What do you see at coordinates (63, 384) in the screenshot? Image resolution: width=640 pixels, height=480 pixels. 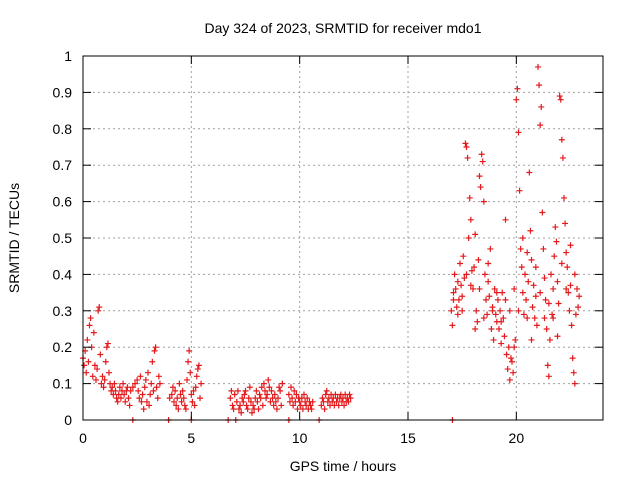 I see `y-tick-label: 0.1` at bounding box center [63, 384].